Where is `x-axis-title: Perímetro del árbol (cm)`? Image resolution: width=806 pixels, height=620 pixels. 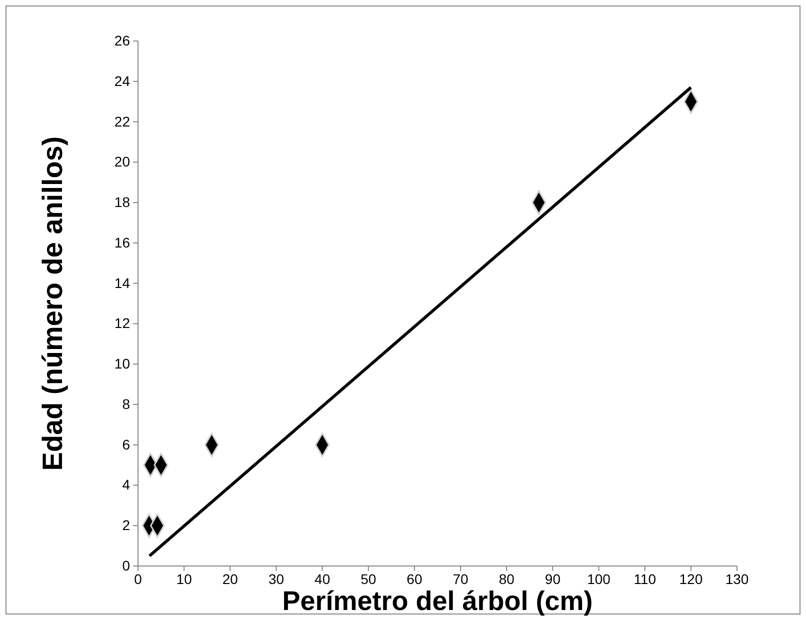 x-axis-title: Perímetro del árbol (cm) is located at coordinates (437, 601).